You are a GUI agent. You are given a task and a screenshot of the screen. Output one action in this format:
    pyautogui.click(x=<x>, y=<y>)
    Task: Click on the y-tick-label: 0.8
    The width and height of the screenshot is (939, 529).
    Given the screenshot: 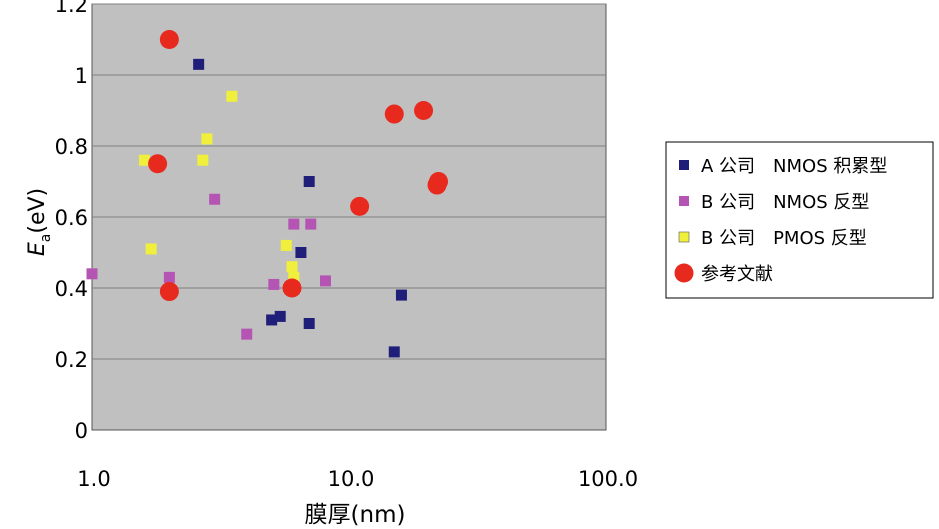 What is the action you would take?
    pyautogui.click(x=71, y=147)
    